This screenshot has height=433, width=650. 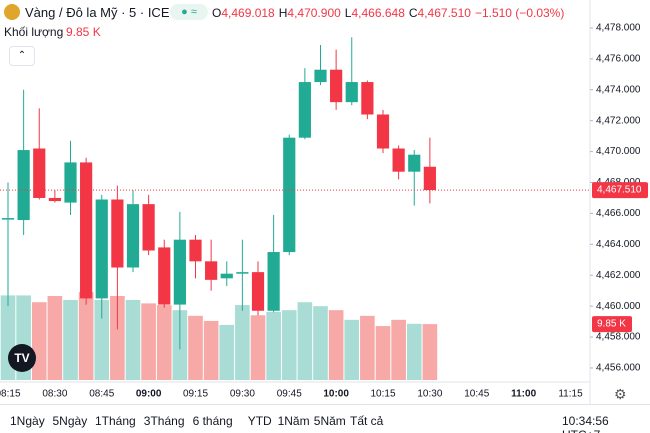 What do you see at coordinates (413, 13) in the screenshot?
I see `ohlc-key: C` at bounding box center [413, 13].